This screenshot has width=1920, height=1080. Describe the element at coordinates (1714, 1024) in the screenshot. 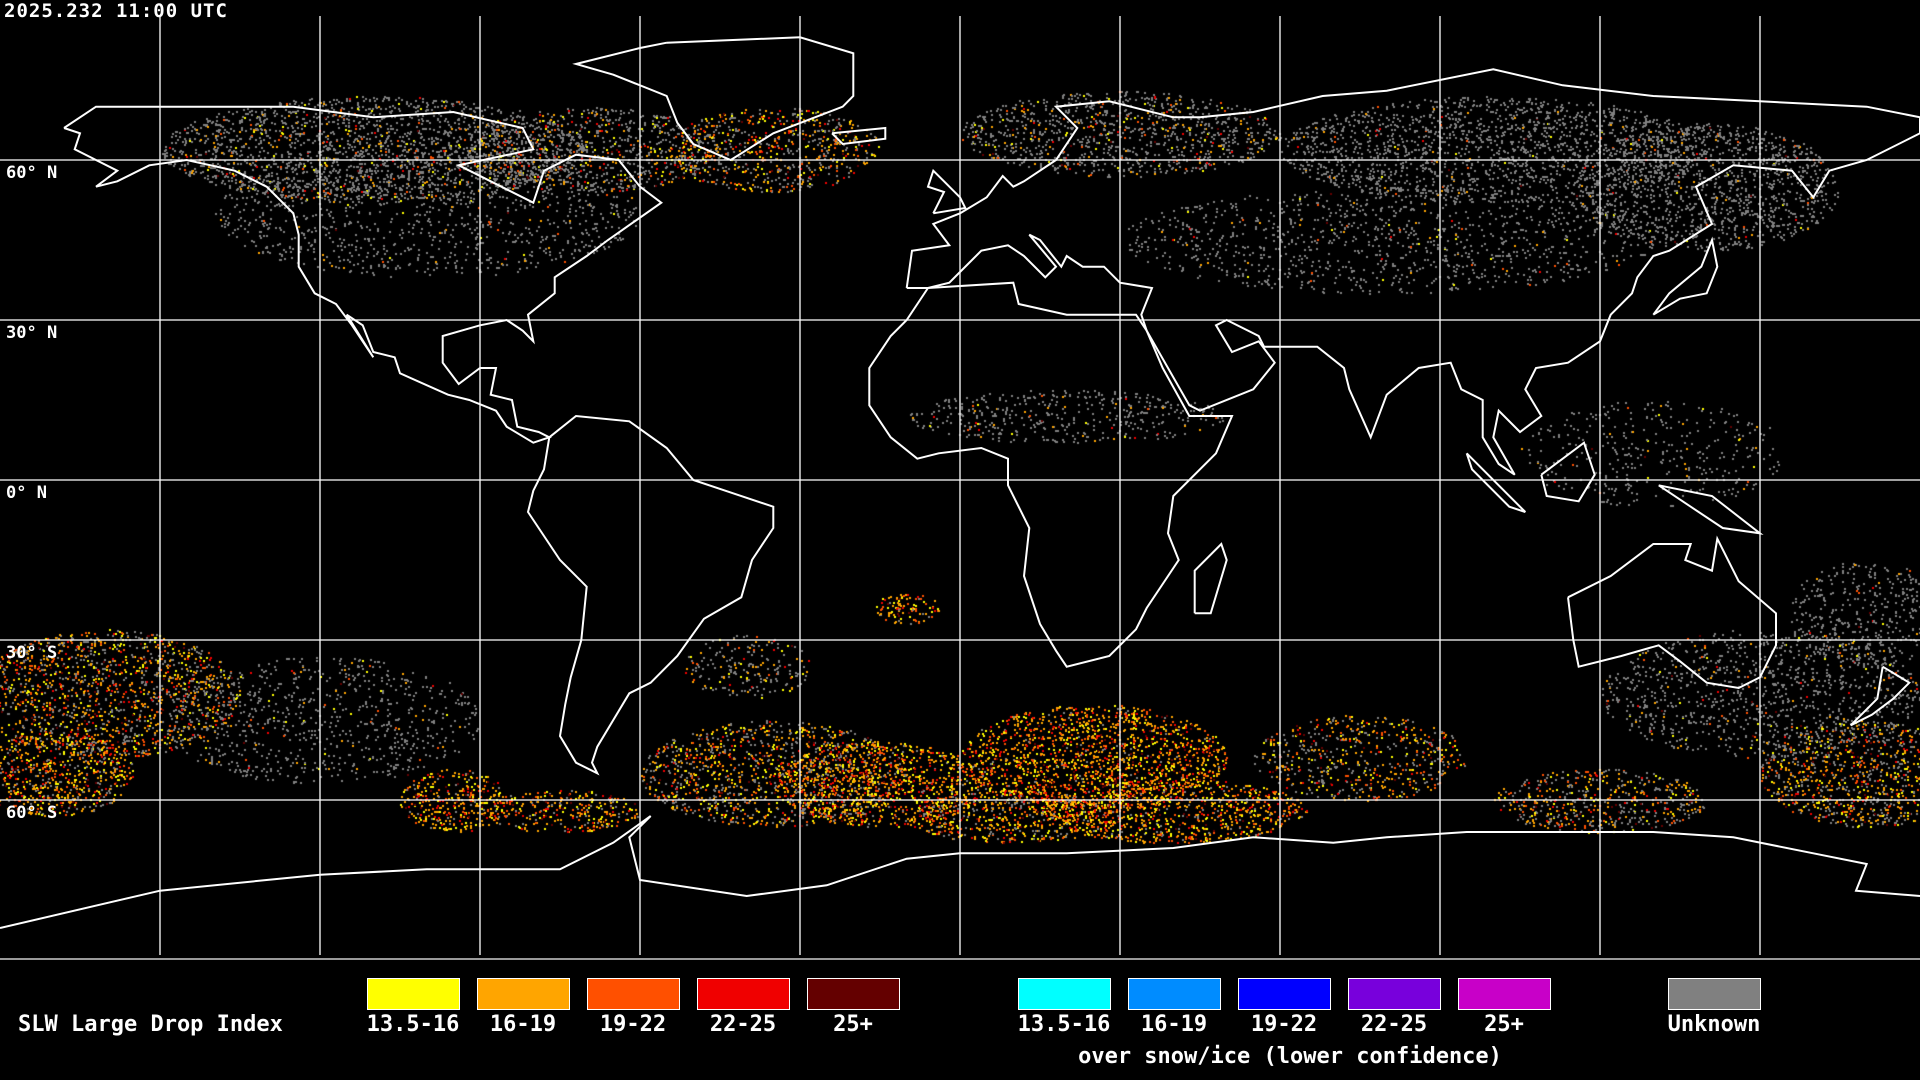

I see `legend-label-unknown: Unknown` at that location.